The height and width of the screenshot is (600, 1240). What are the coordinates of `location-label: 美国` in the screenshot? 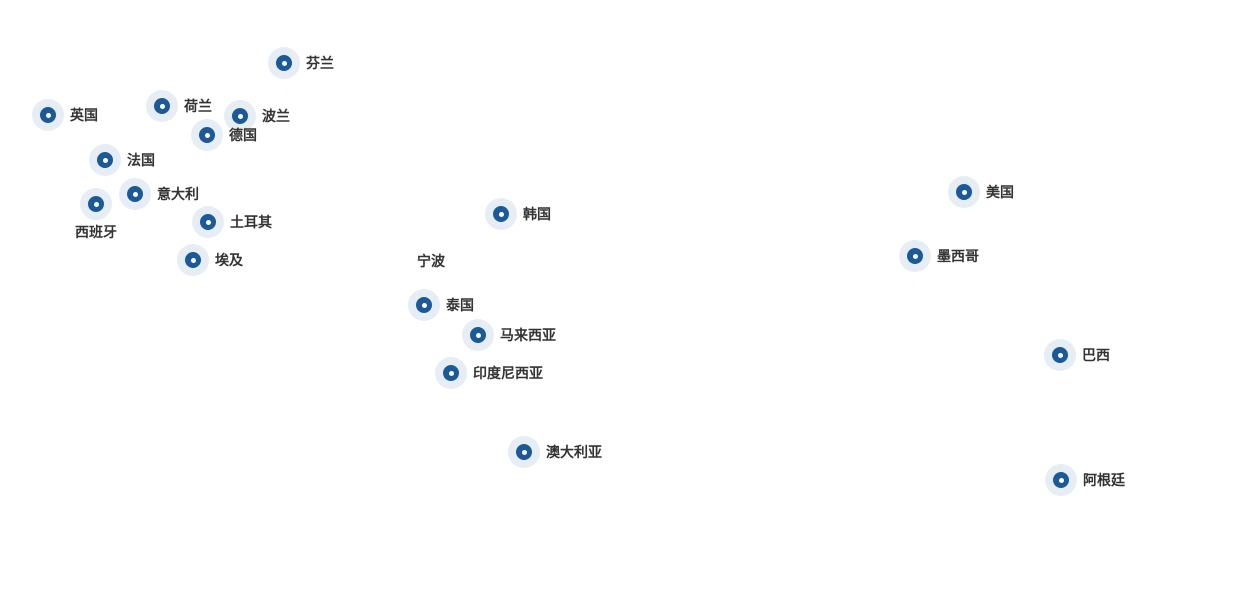 It's located at (1000, 193).